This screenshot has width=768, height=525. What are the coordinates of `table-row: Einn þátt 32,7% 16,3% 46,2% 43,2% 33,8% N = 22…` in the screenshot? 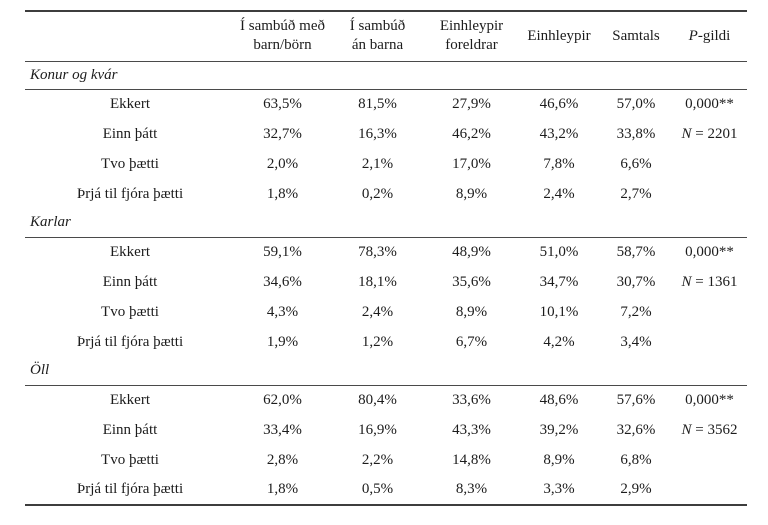 It's located at (386, 134).